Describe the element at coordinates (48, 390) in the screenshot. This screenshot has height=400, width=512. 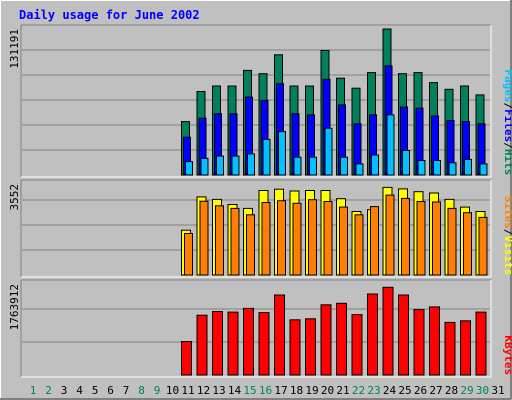
I see `x-tick-label-day-2: 2` at that location.